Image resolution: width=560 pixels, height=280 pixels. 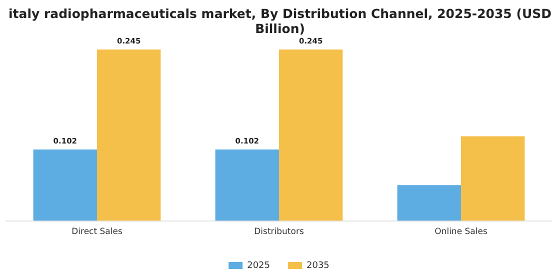 What do you see at coordinates (279, 232) in the screenshot?
I see `x-tick-label: Distributors` at bounding box center [279, 232].